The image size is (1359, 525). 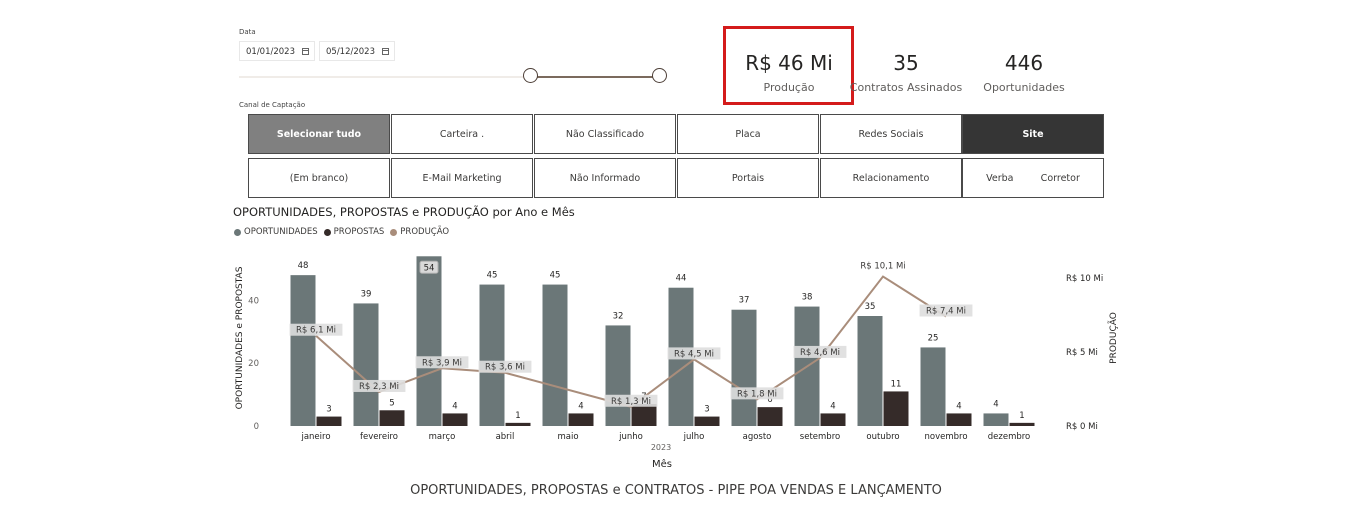 I want to click on channel-tile-label: Verba Corretor, so click(x=1033, y=178).